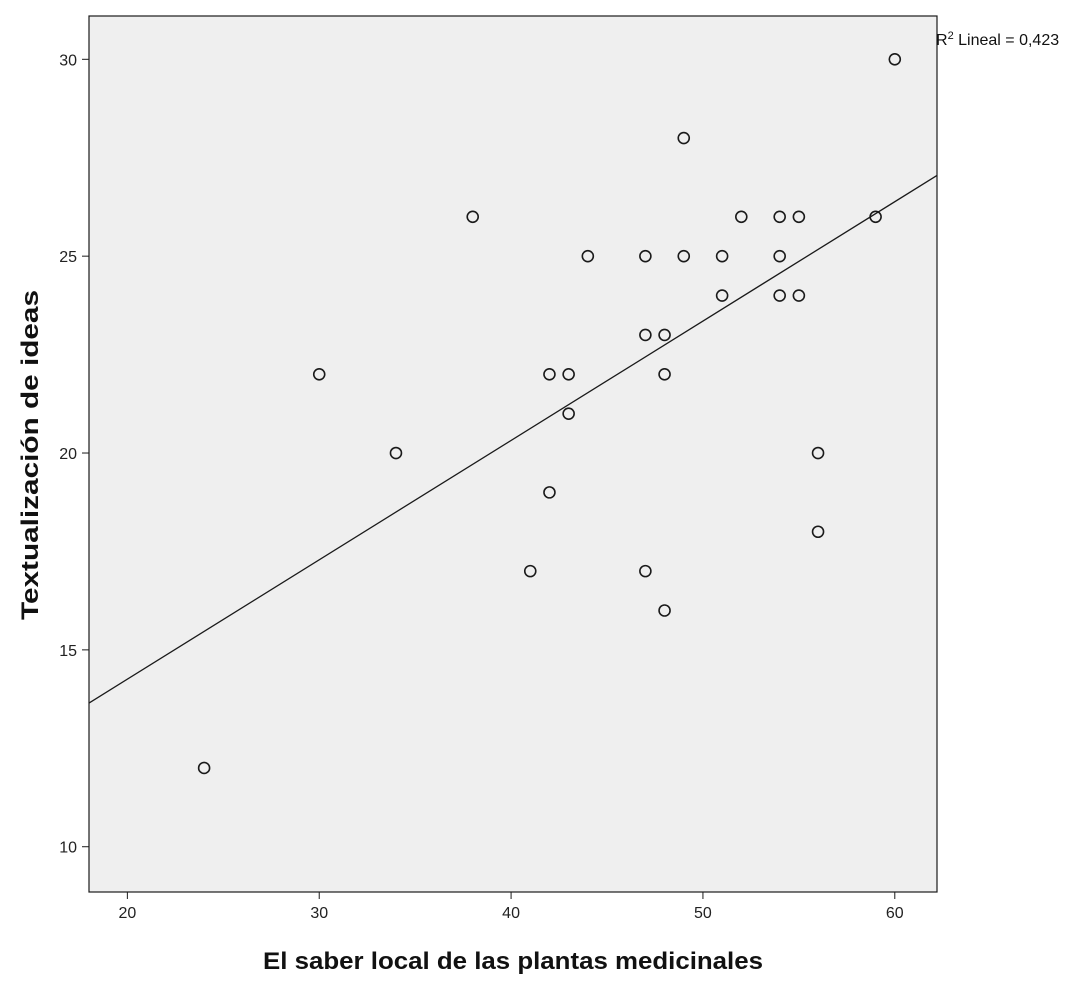 This screenshot has height=984, width=1088. I want to click on y-tick-label: 10, so click(68, 848).